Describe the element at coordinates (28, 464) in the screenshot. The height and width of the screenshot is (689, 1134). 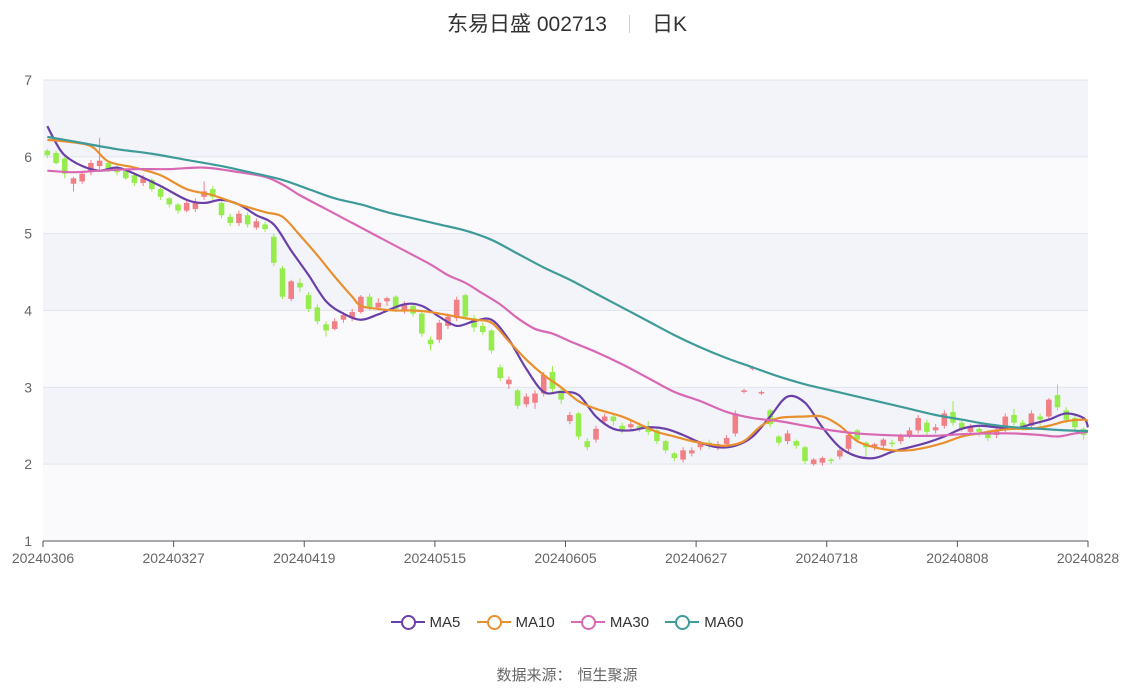
I see `y-tick-label: 2` at that location.